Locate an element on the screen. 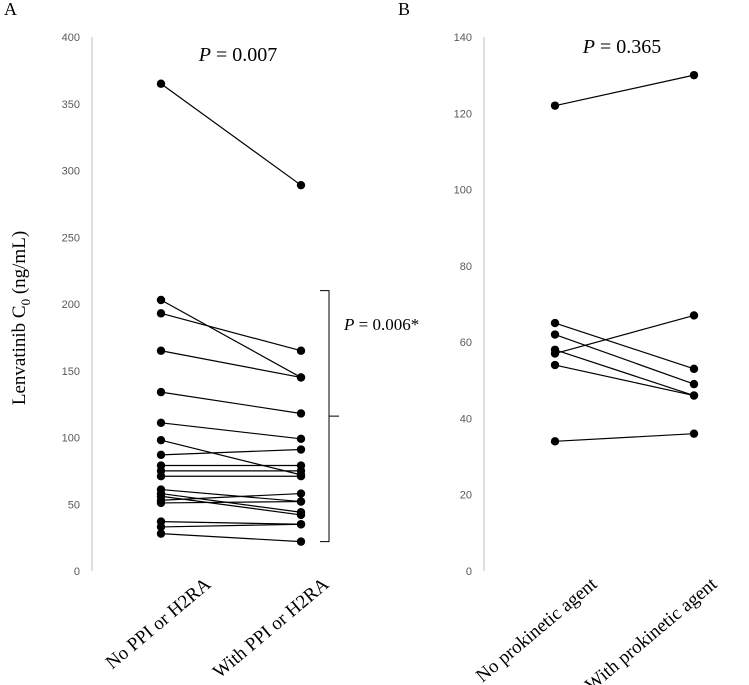  panel-a-bracket-p-text: = 0.006* is located at coordinates (386, 324).